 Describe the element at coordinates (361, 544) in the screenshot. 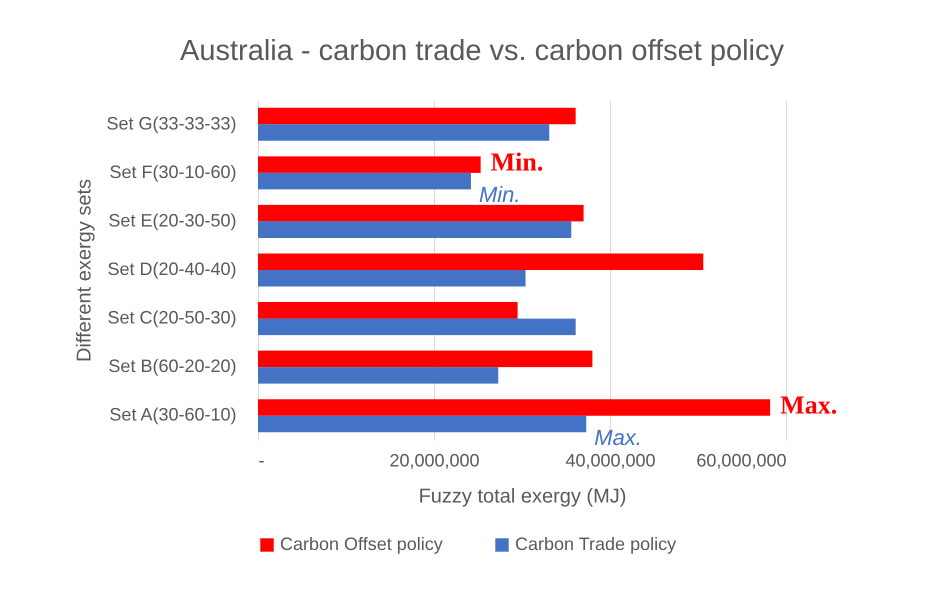

I see `legend-label: Carbon Offset policy` at that location.